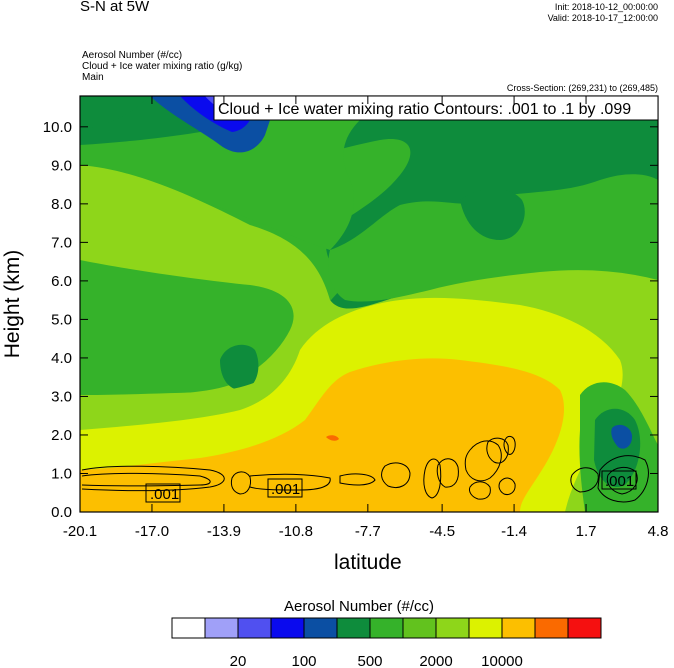 The width and height of the screenshot is (674, 668). I want to click on cross-section-label: Cross-Section: (269,231) to (269,485), so click(582, 88).